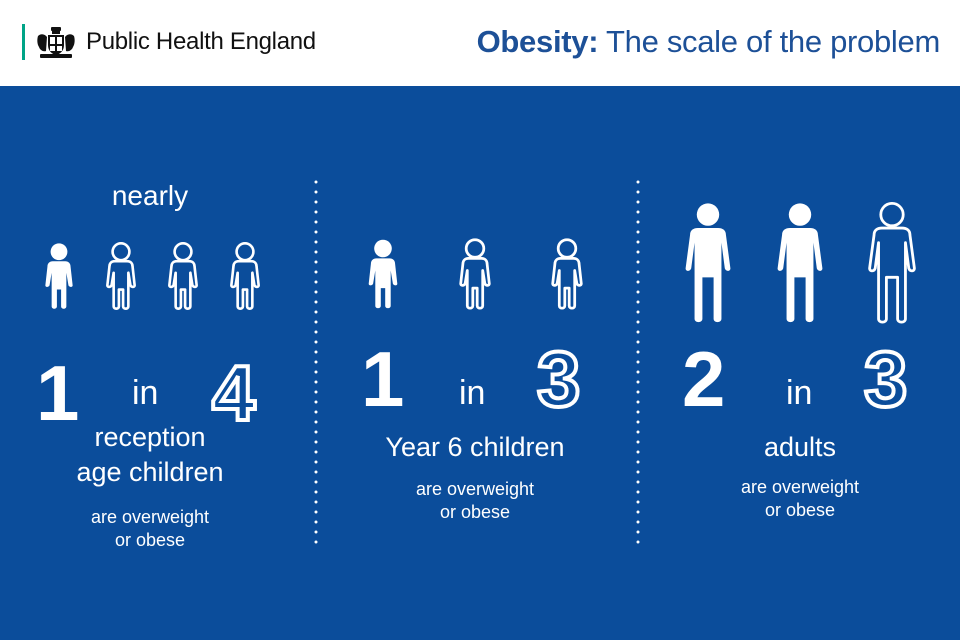  I want to click on org-name: Public Health England, so click(201, 41).